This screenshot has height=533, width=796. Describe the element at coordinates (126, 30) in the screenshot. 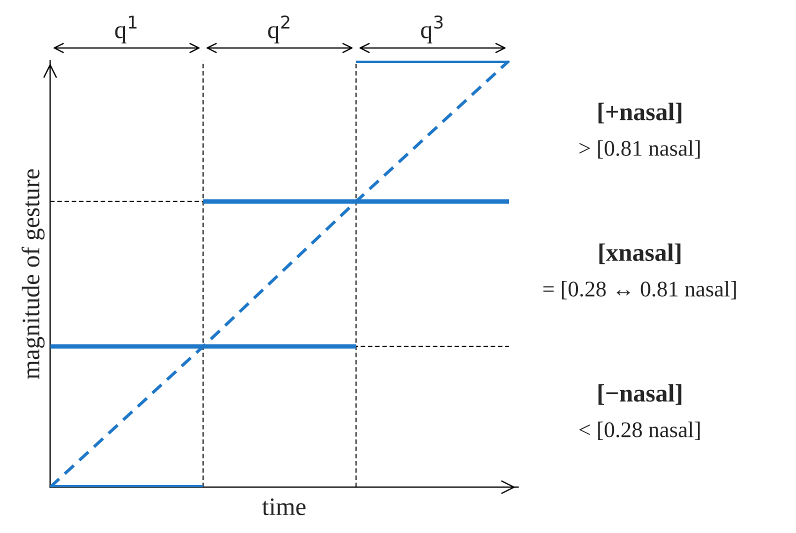

I see `text: q$^{1}$` at that location.